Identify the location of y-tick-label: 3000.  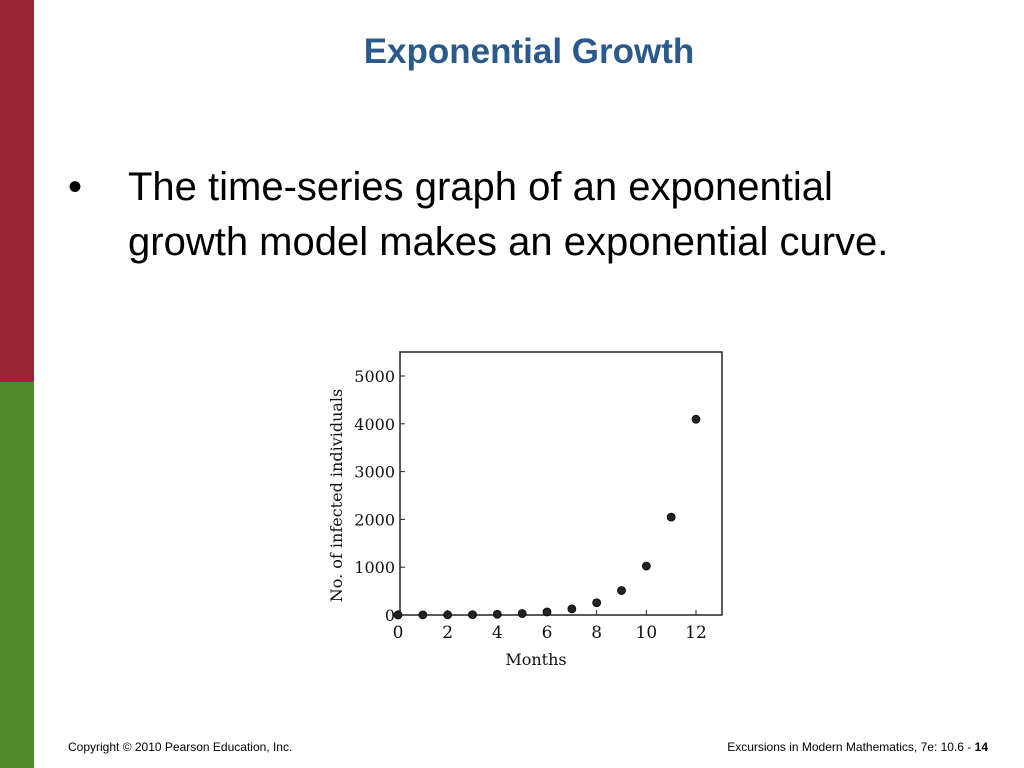
(374, 472).